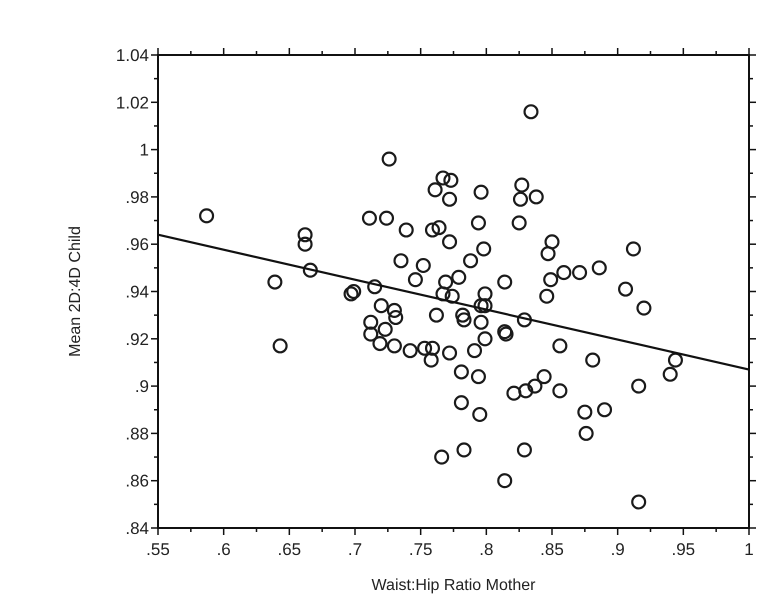  What do you see at coordinates (749, 549) in the screenshot?
I see `x-tick-label: 1` at bounding box center [749, 549].